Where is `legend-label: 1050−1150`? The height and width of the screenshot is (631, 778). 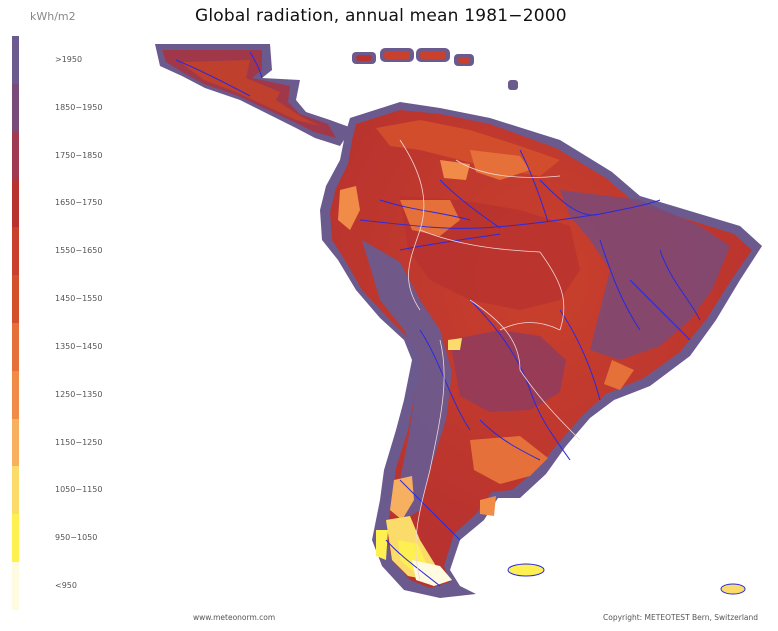 legend-label: 1050−1150 is located at coordinates (79, 490).